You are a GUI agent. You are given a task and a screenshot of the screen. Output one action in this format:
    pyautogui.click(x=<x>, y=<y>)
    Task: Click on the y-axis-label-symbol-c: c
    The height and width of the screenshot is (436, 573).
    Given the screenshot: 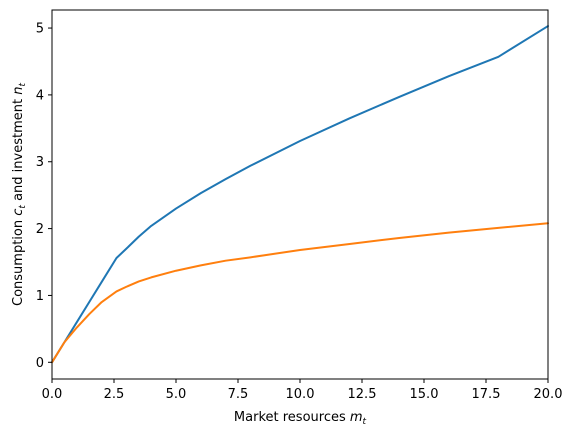 What is the action you would take?
    pyautogui.click(x=18, y=212)
    